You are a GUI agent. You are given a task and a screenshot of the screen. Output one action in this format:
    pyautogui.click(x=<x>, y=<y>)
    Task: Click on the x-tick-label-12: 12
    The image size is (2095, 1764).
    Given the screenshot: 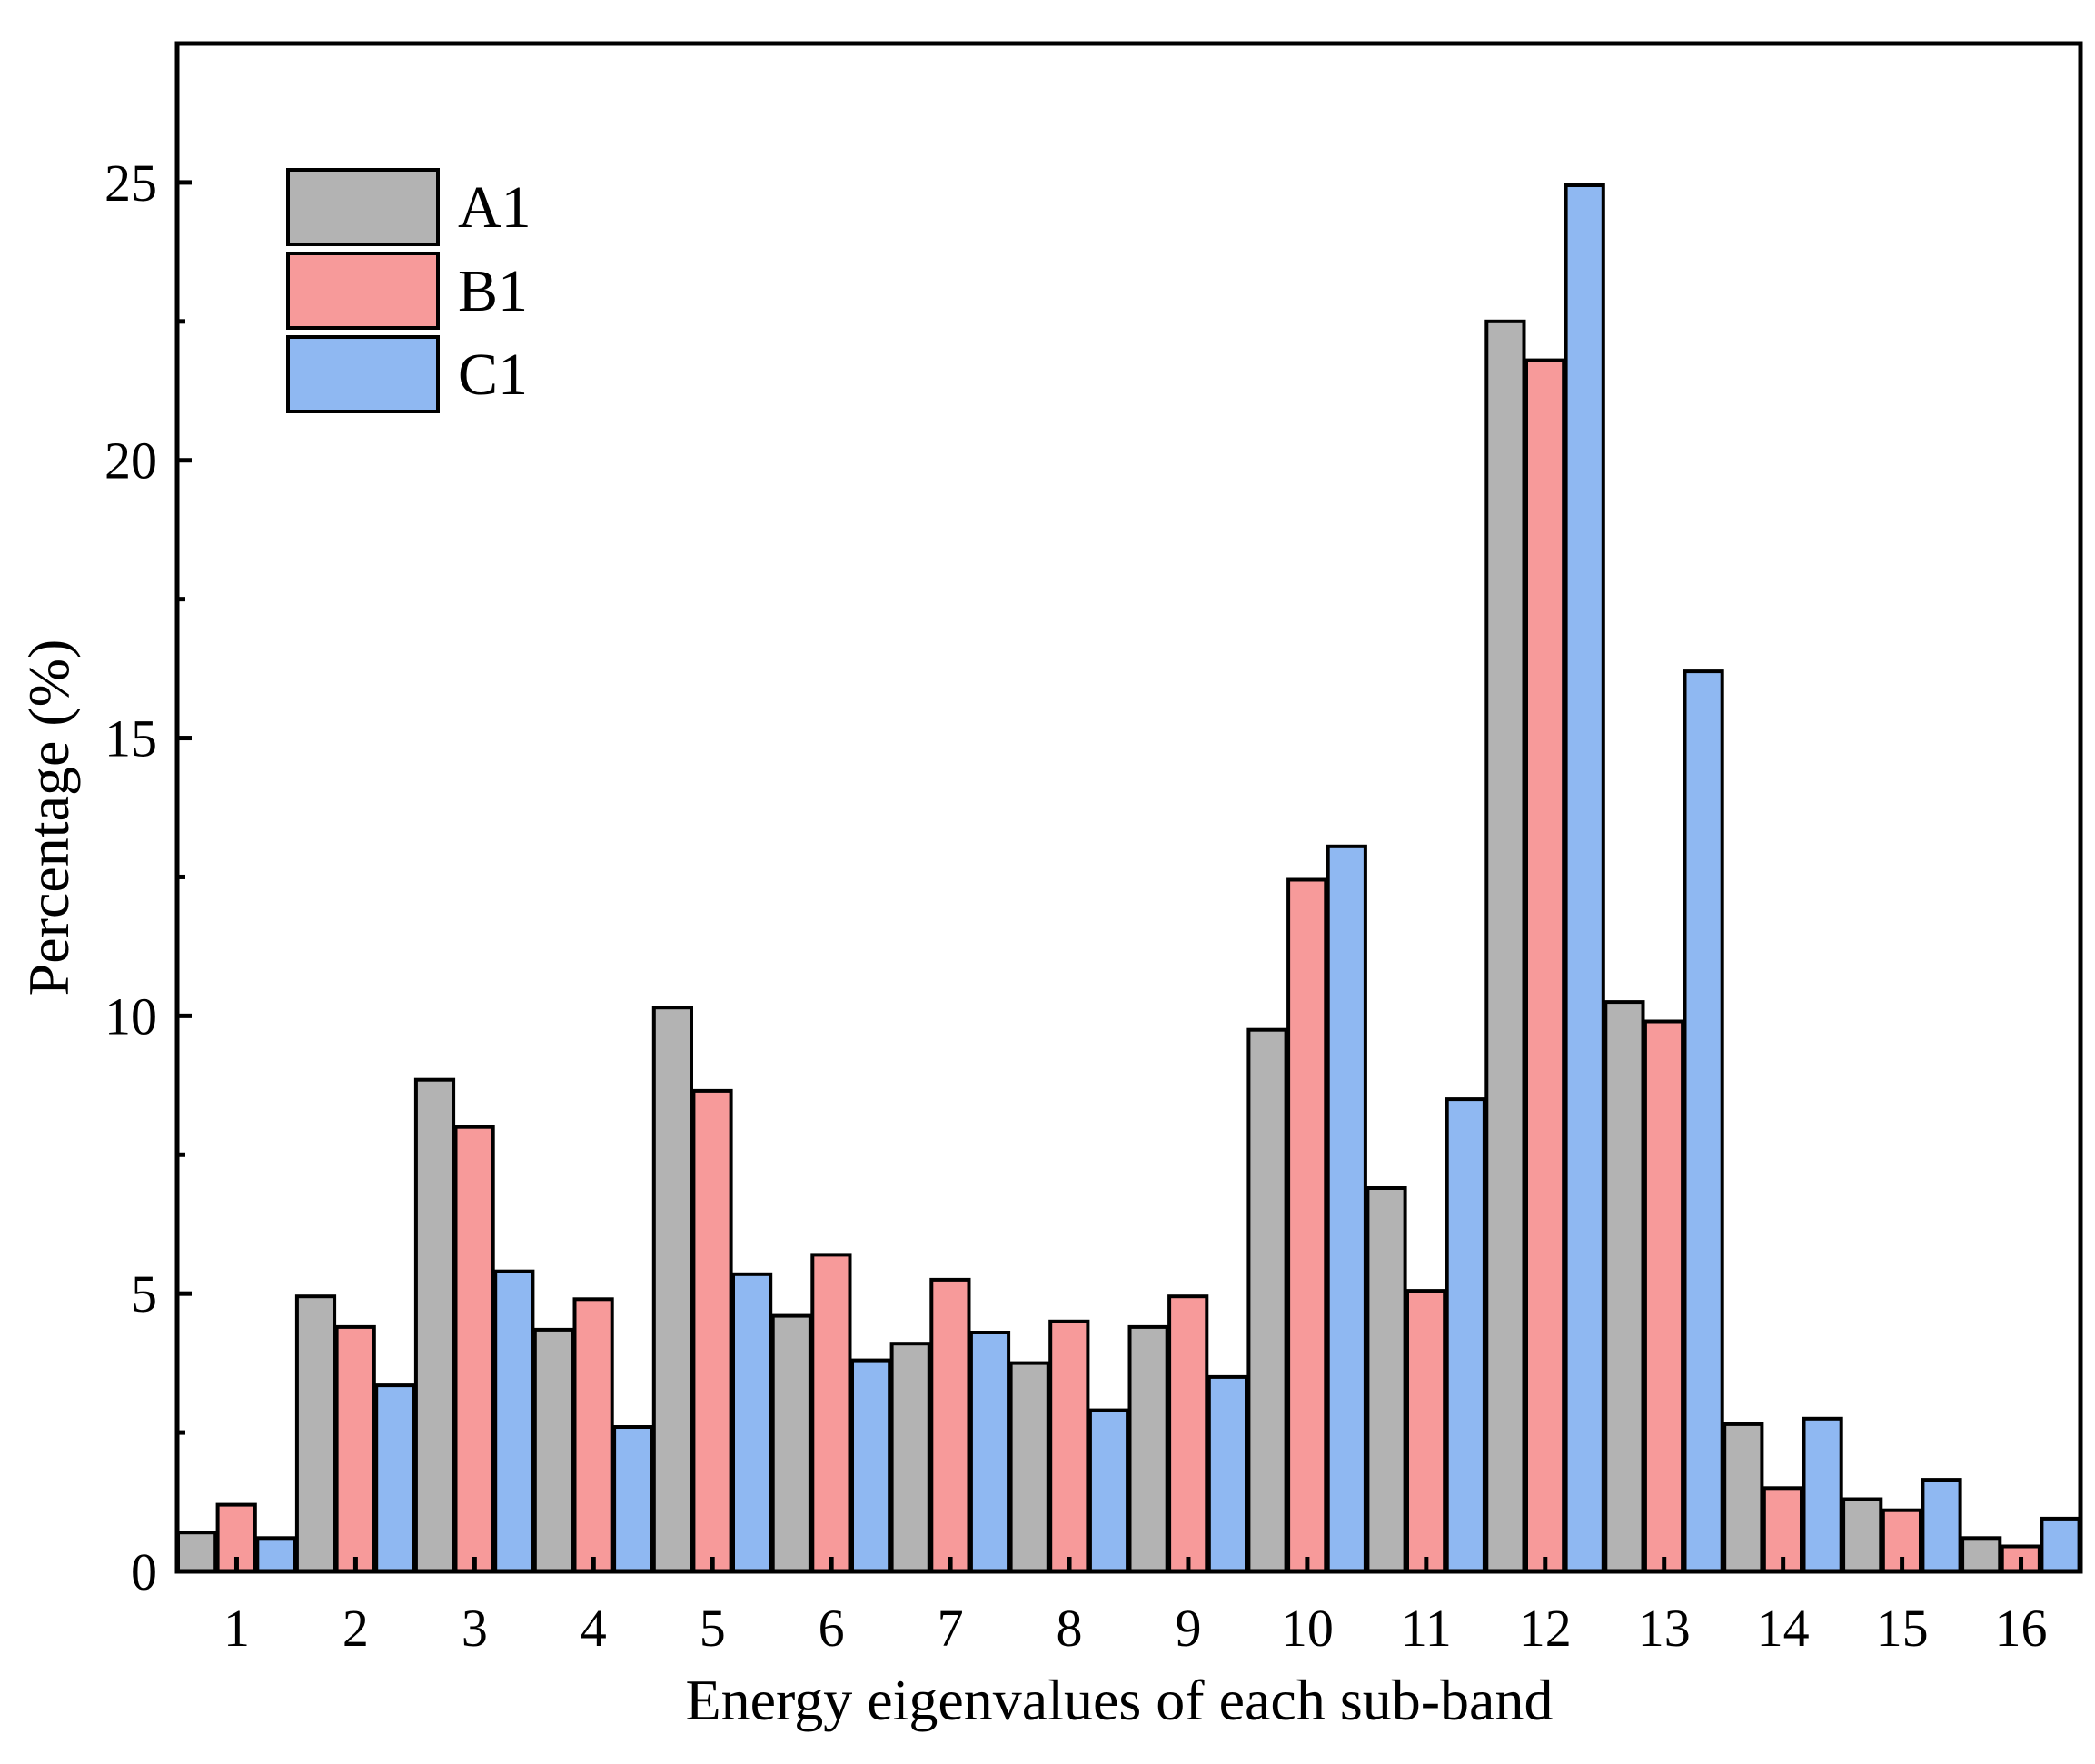 What is the action you would take?
    pyautogui.click(x=1545, y=1628)
    